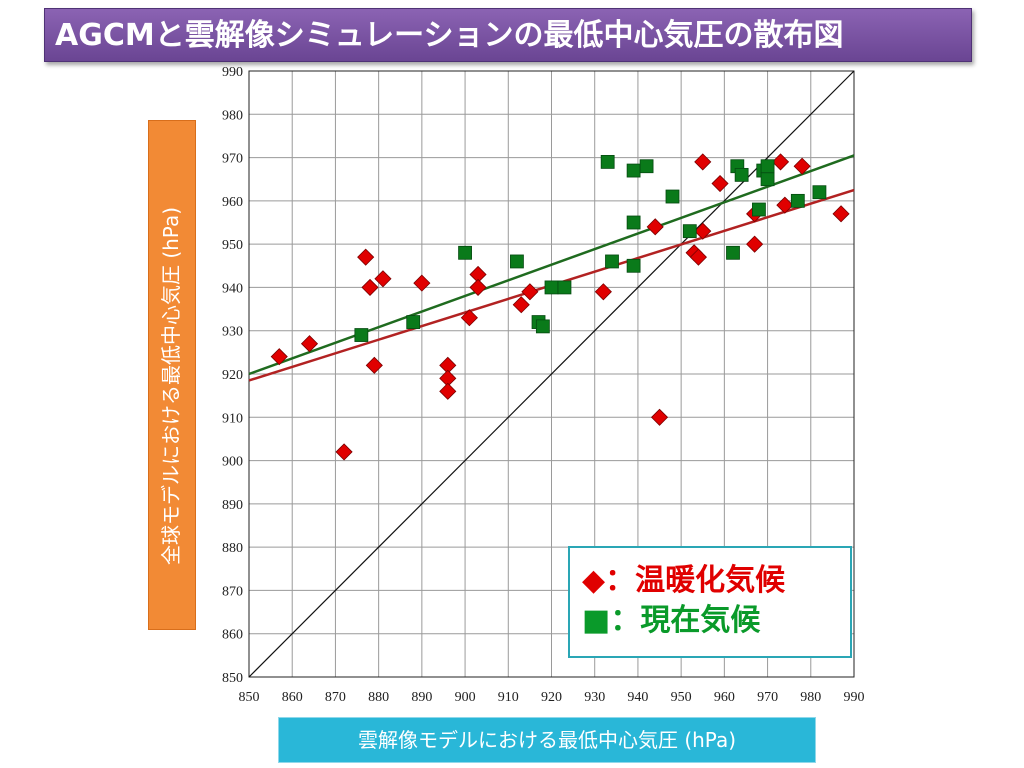 Image resolution: width=1024 pixels, height=768 pixels. I want to click on x-tick-label: 930, so click(594, 697).